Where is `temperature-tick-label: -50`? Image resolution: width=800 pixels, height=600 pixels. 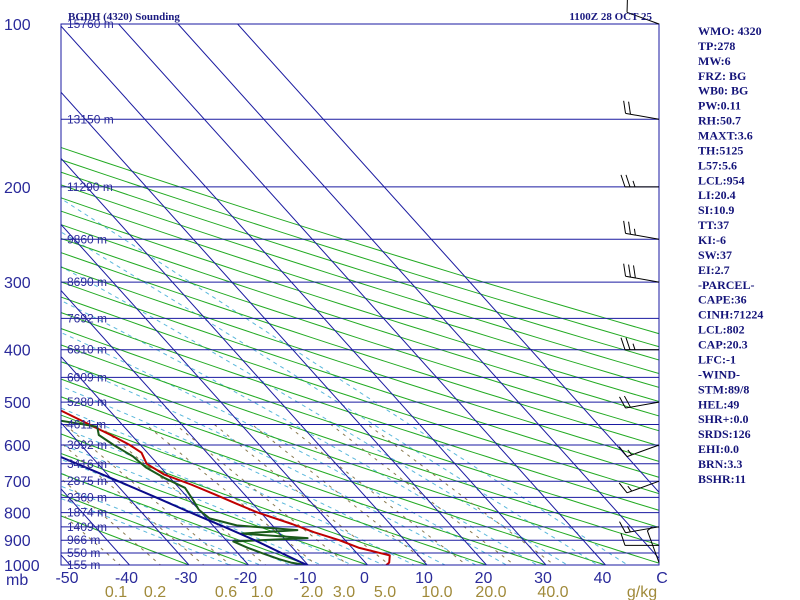 temperature-tick-label: -50 is located at coordinates (66, 578).